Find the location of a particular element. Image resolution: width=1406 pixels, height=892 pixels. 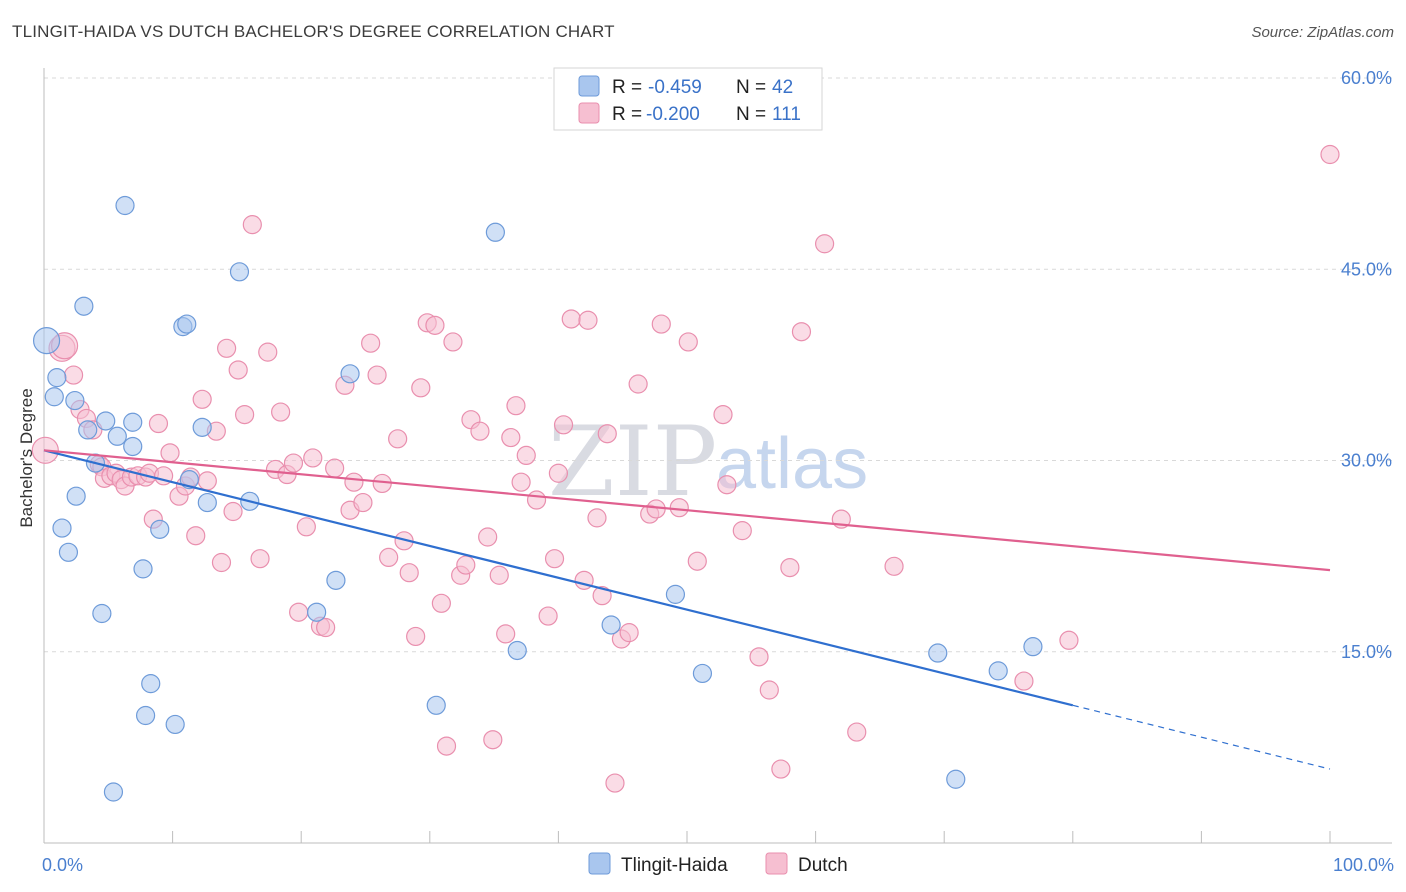

watermark-zip: ZIP is located at coordinates (632, 462).